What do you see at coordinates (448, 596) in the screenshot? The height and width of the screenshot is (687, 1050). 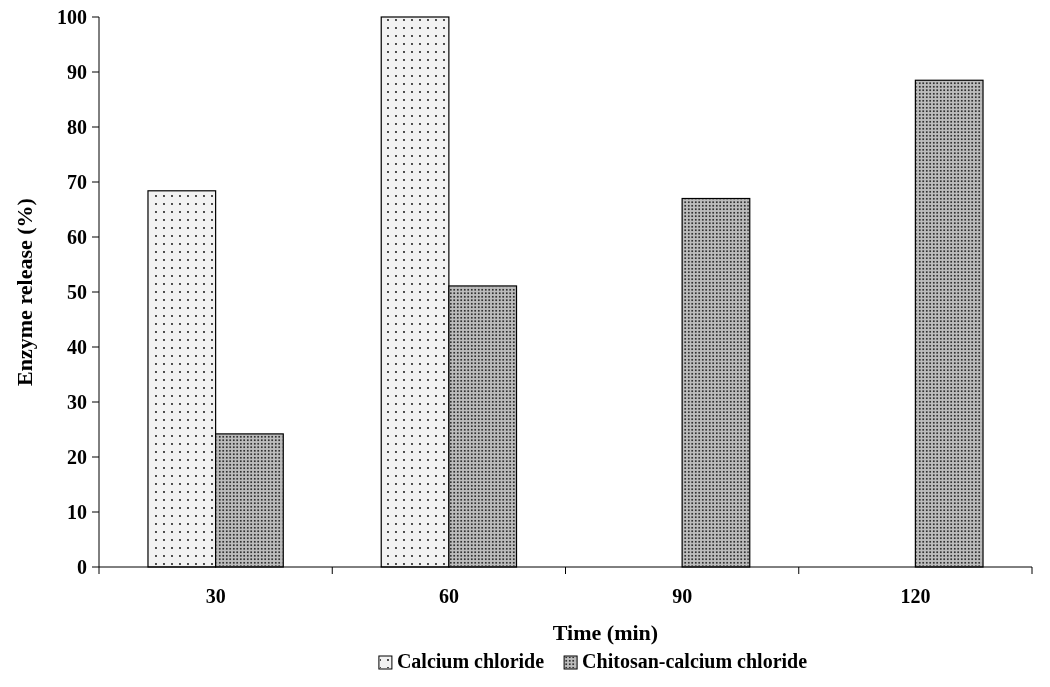 I see `x-tick-label: 60` at bounding box center [448, 596].